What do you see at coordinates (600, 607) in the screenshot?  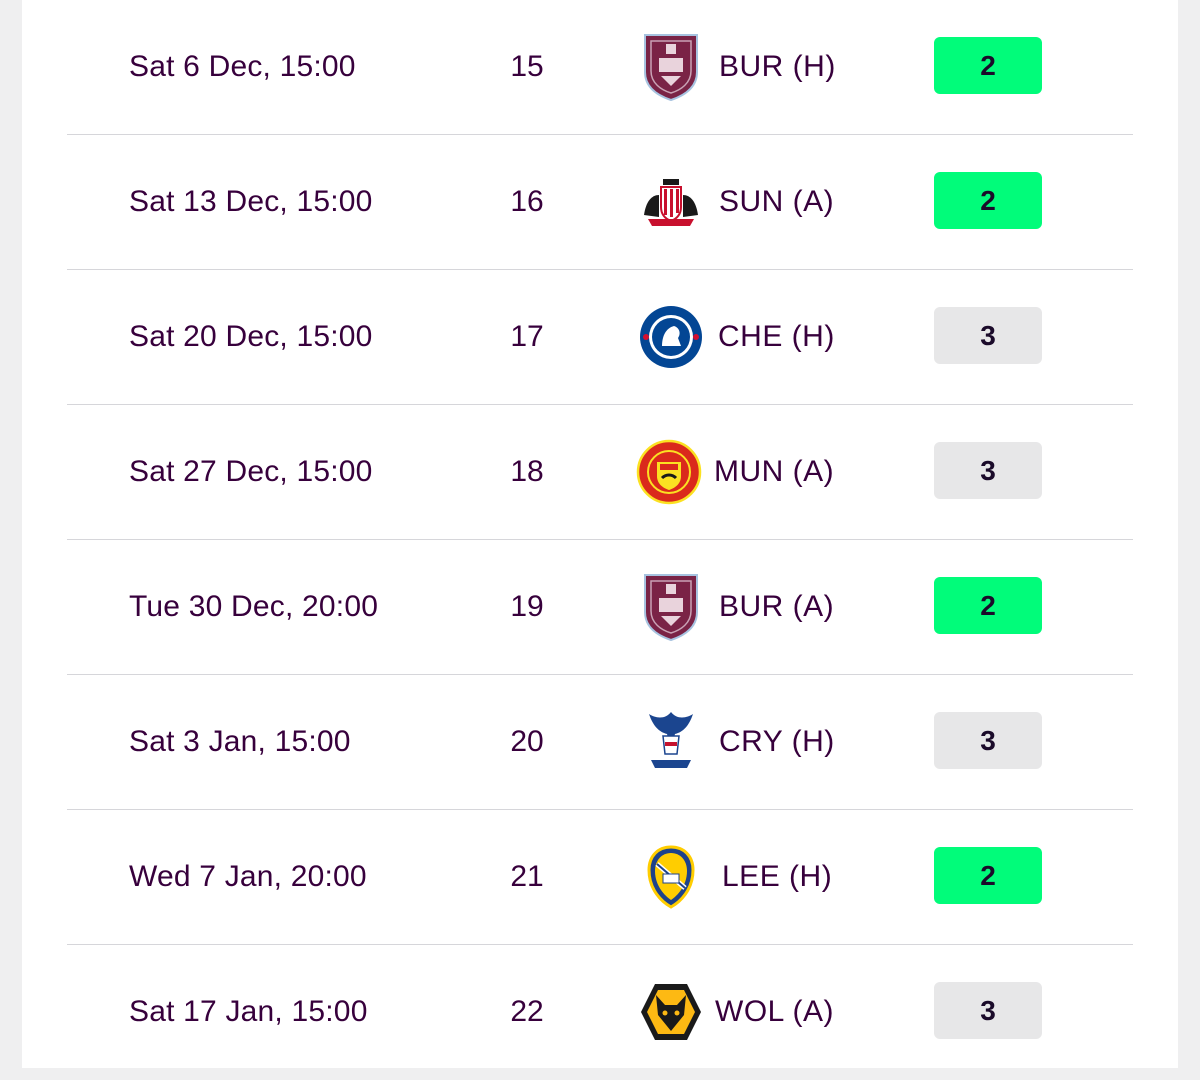 I see `fixture-row: Tue 30 Dec, 20:00 19 BUR (A) 2` at bounding box center [600, 607].